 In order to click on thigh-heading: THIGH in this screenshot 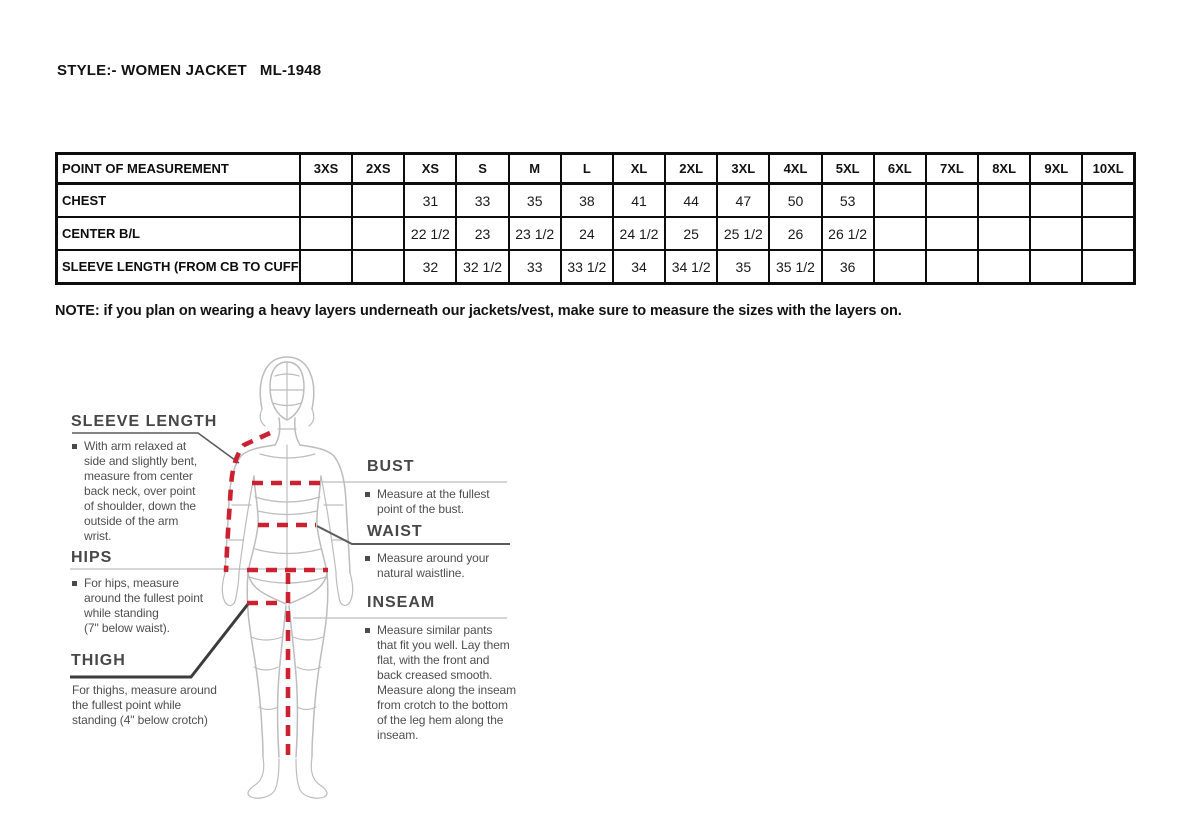, I will do `click(98, 660)`.